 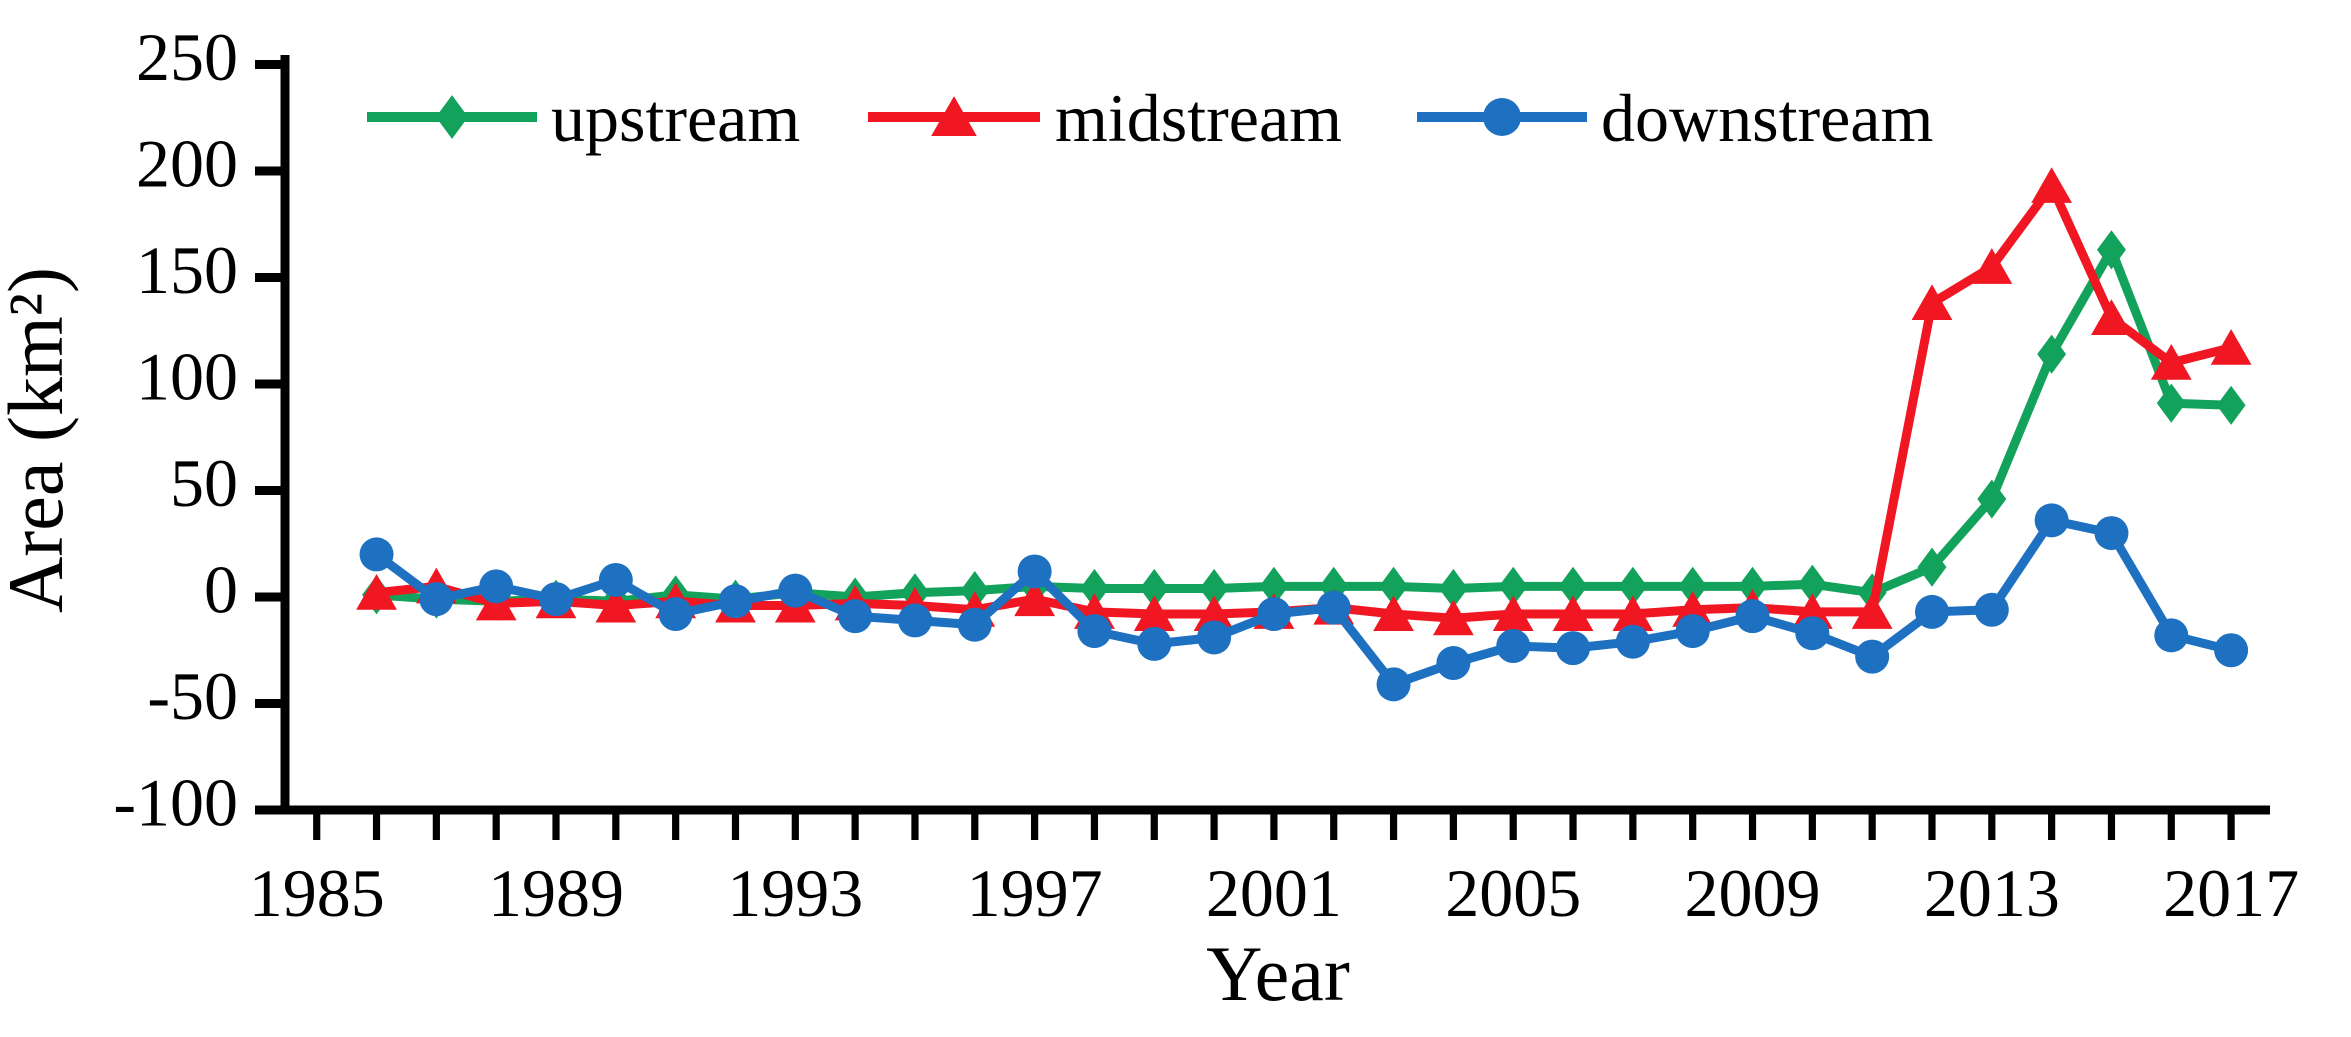 I want to click on y-axis-title: Area (km²), so click(x=39, y=440).